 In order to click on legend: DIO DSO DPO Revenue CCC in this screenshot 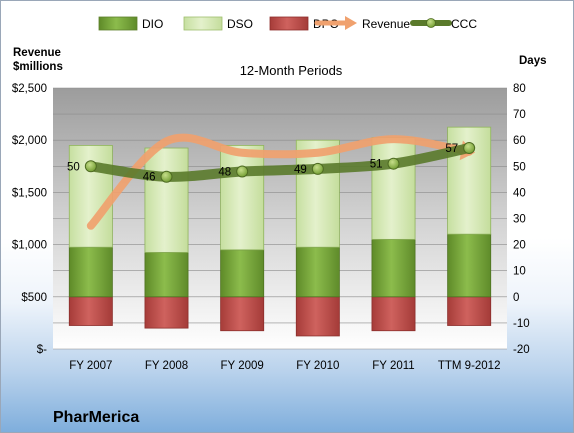, I will do `click(287, 23)`.